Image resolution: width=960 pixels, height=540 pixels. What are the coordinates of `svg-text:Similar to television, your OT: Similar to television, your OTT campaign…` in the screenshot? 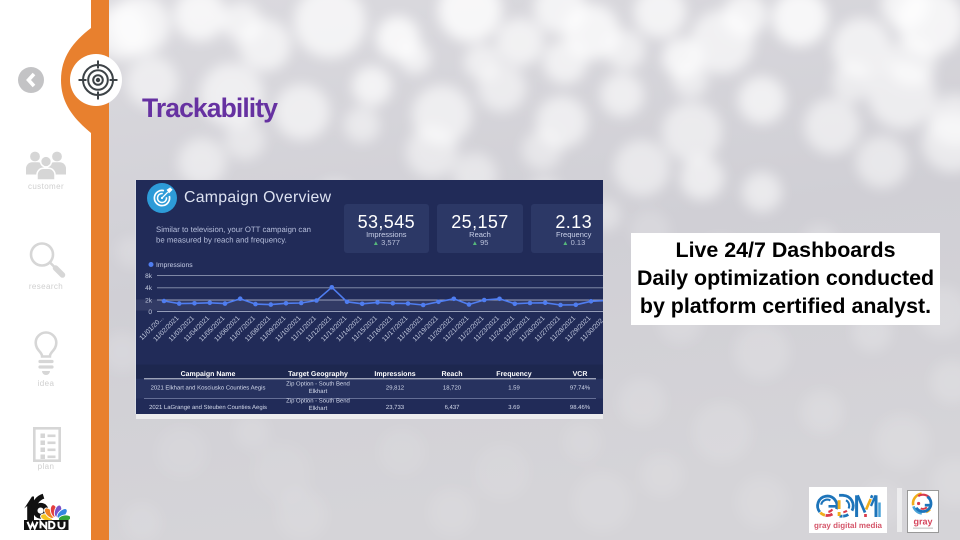 It's located at (233, 229).